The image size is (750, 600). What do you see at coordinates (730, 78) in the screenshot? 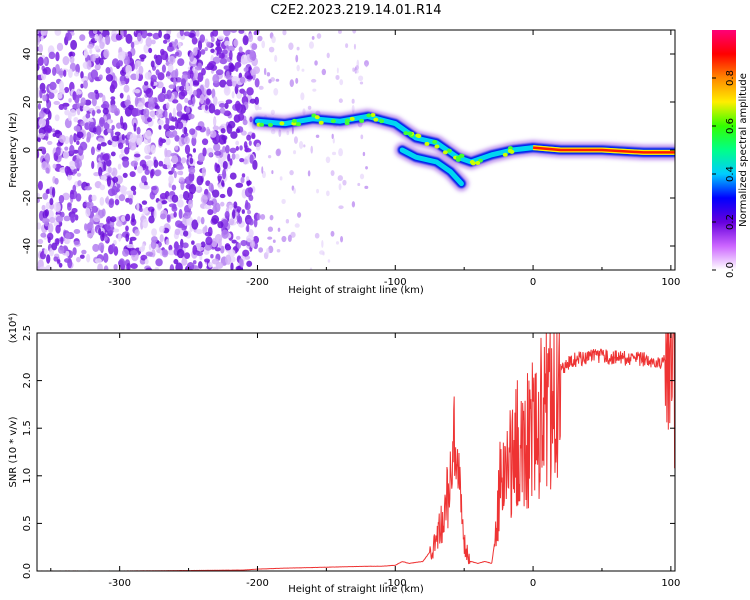
I see `colorbar-tick-label: 0.8` at bounding box center [730, 78].